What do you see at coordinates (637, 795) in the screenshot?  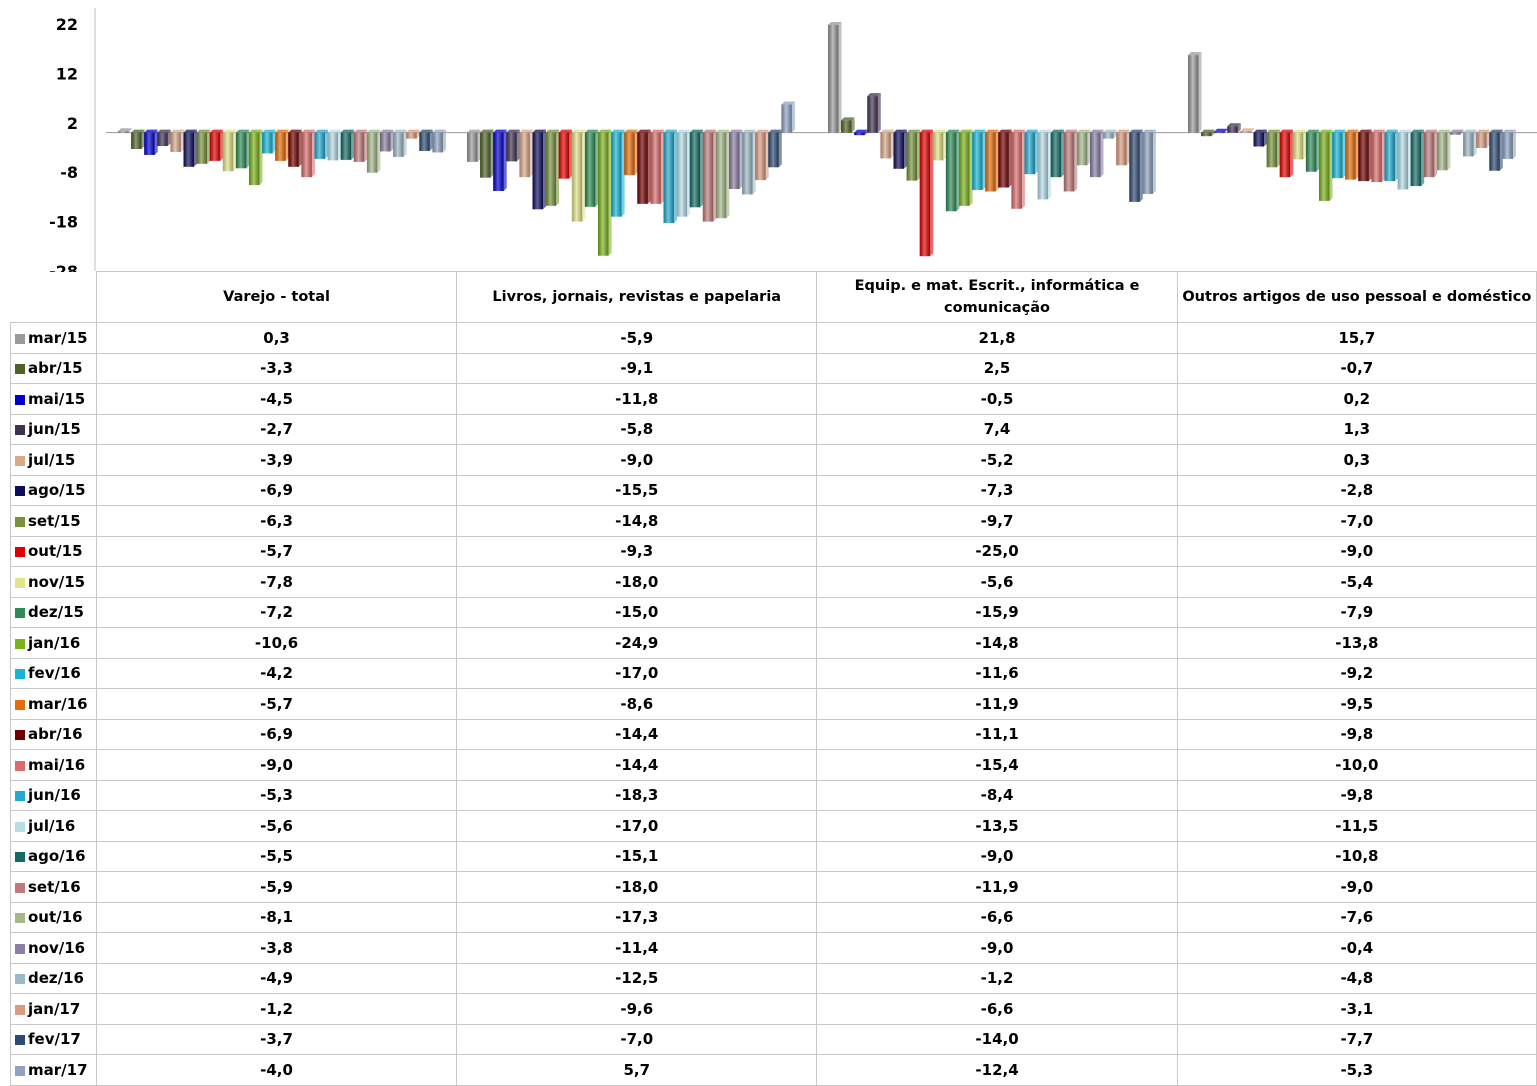 I see `value-cell: -18,3` at bounding box center [637, 795].